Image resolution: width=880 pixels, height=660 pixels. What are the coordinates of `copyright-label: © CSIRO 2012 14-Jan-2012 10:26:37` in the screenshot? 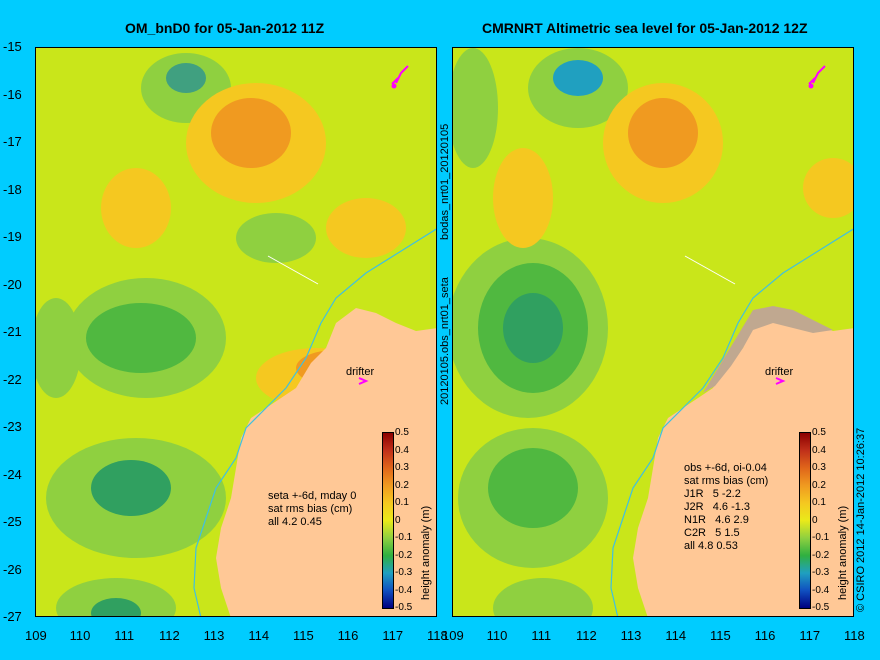 It's located at (861, 519).